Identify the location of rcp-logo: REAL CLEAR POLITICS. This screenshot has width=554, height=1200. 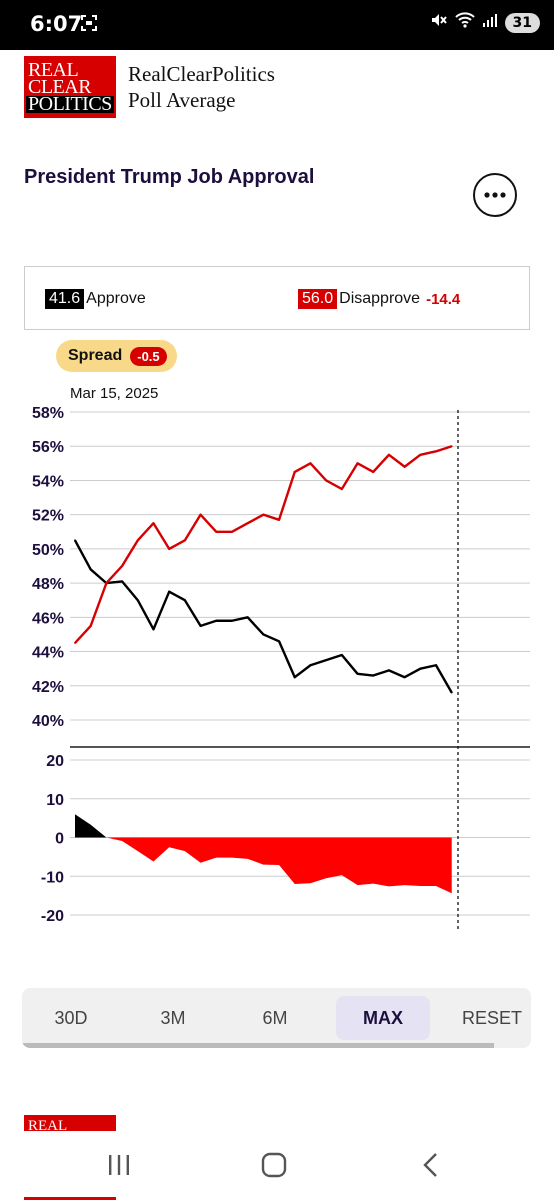
(70, 87).